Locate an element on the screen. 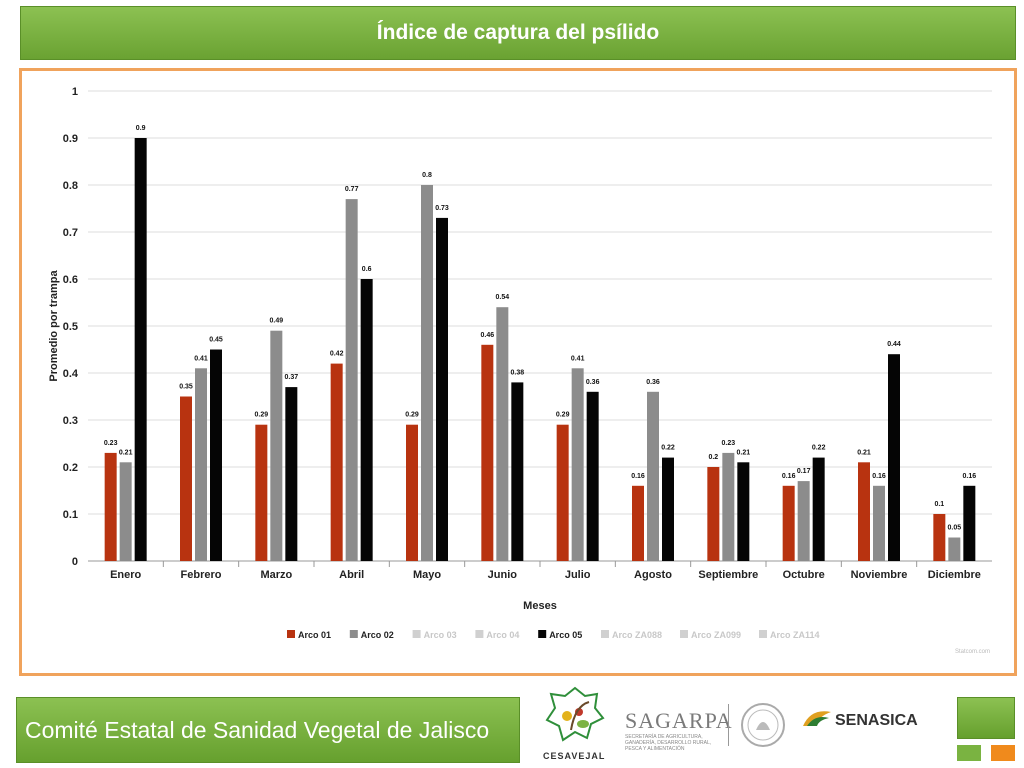  y-tick-label: 0.3 is located at coordinates (70, 421).